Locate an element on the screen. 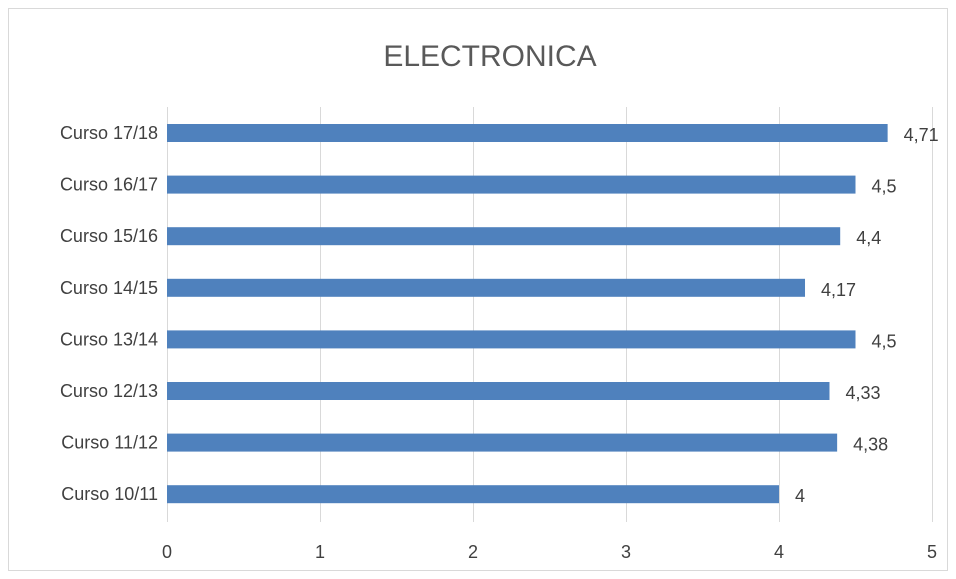  data-label: 4,38 is located at coordinates (870, 445).